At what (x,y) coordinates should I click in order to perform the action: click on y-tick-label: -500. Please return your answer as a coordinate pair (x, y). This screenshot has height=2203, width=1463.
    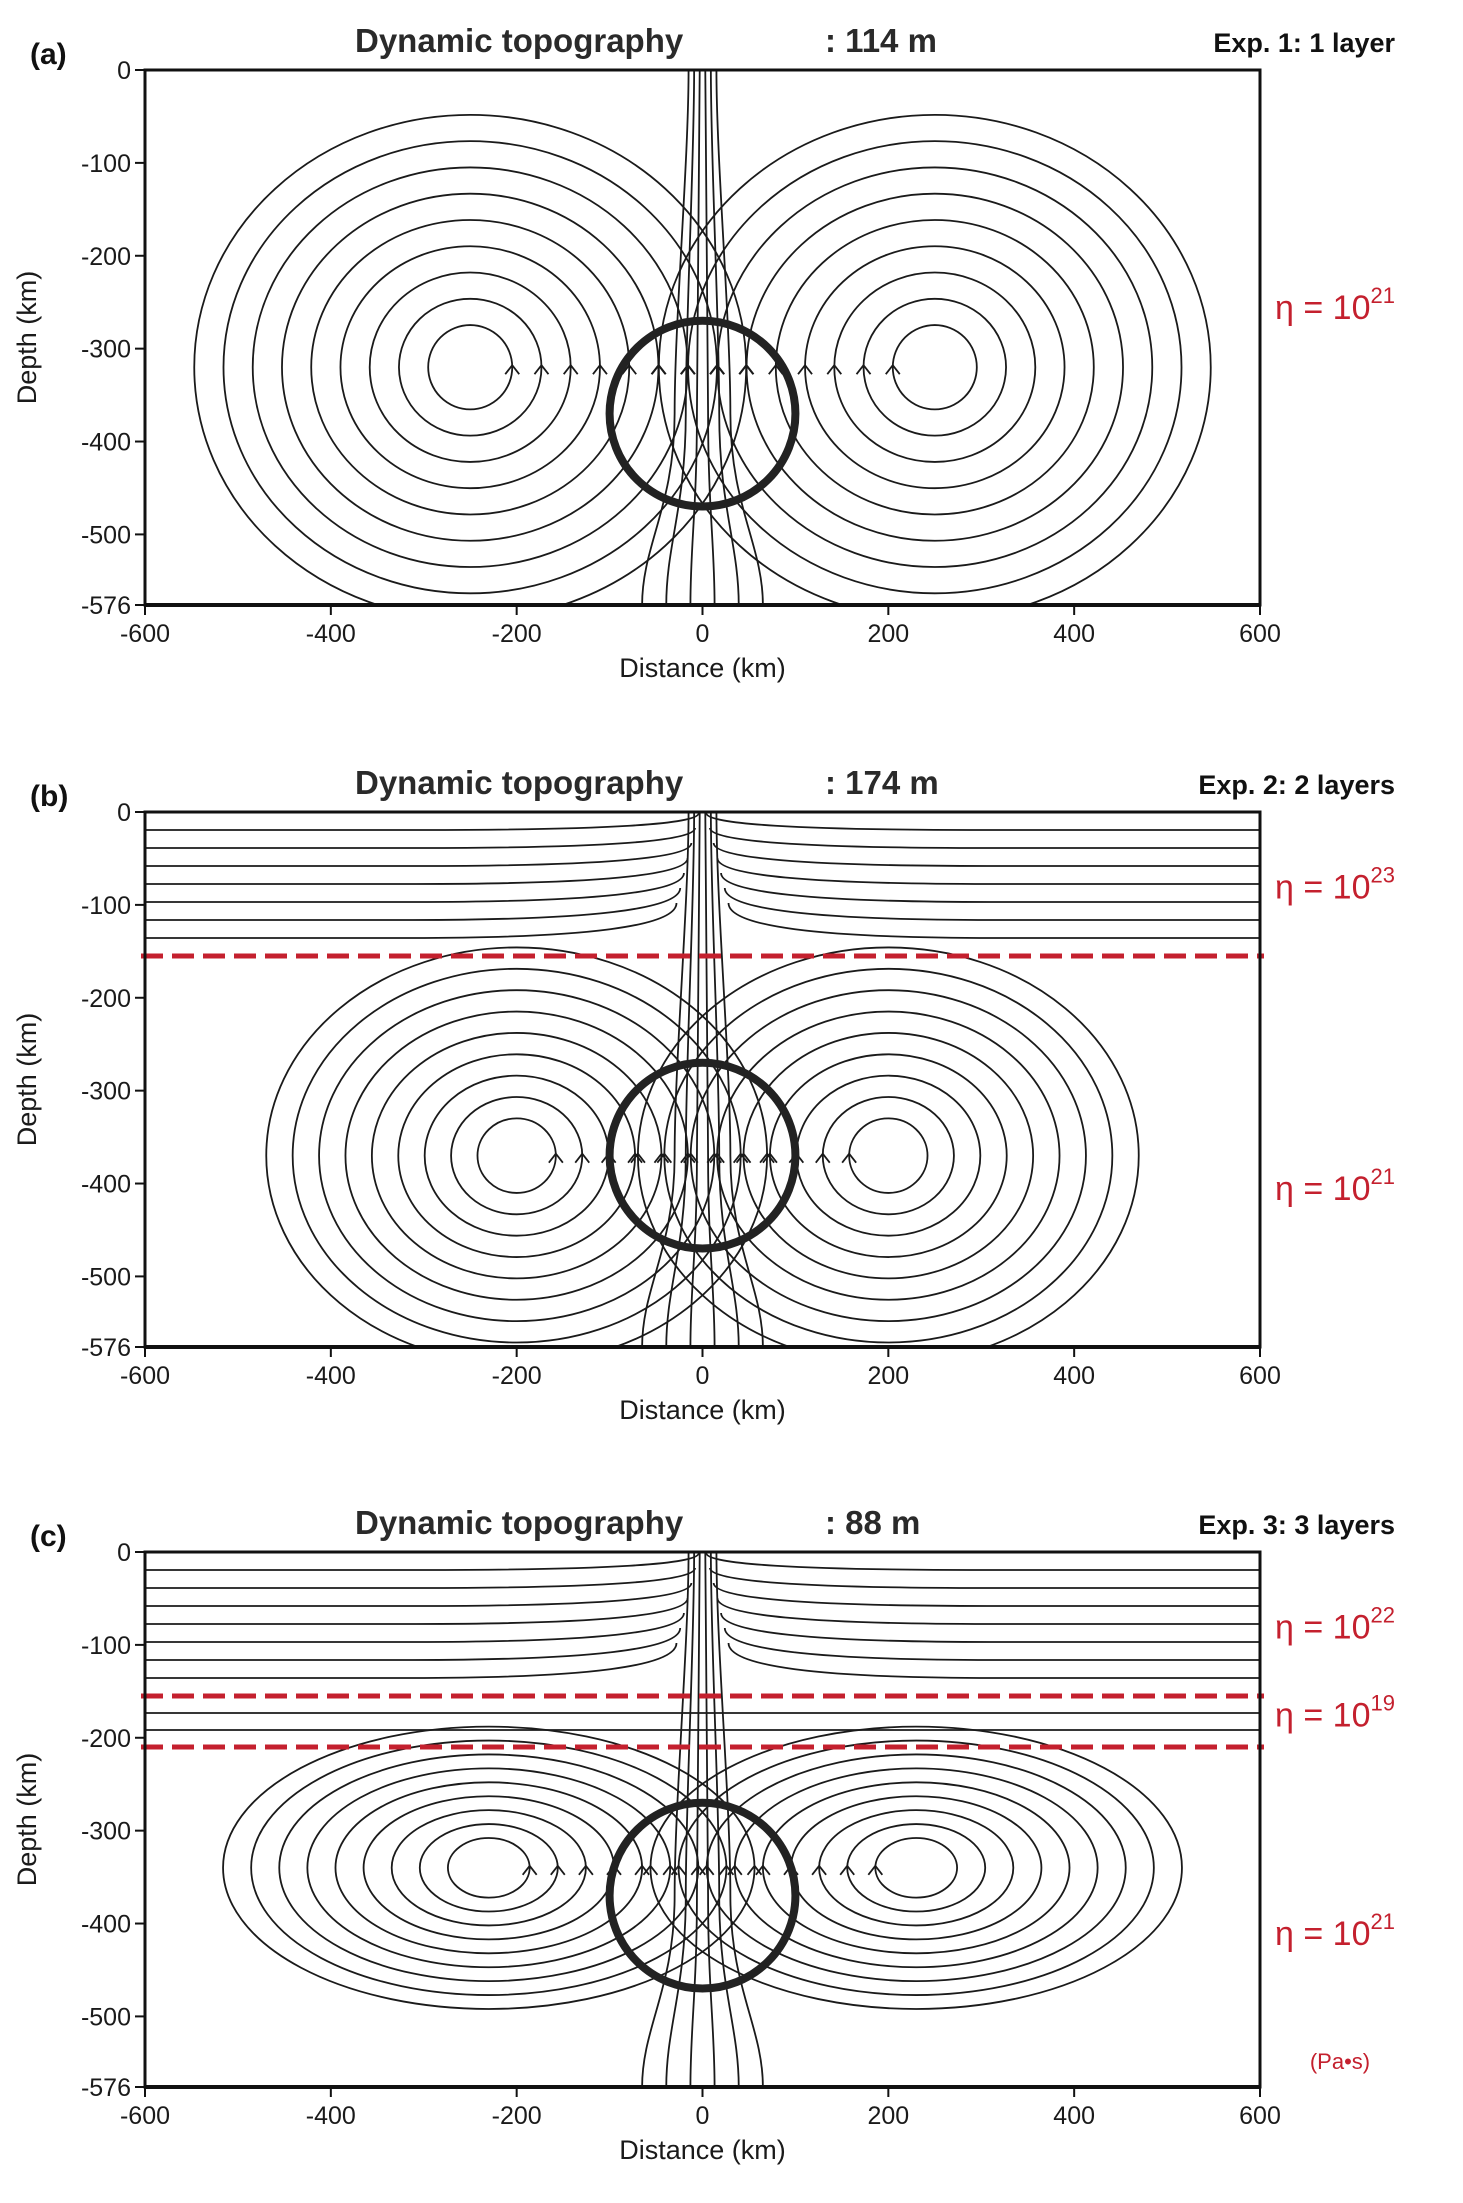
    Looking at the image, I should click on (106, 2017).